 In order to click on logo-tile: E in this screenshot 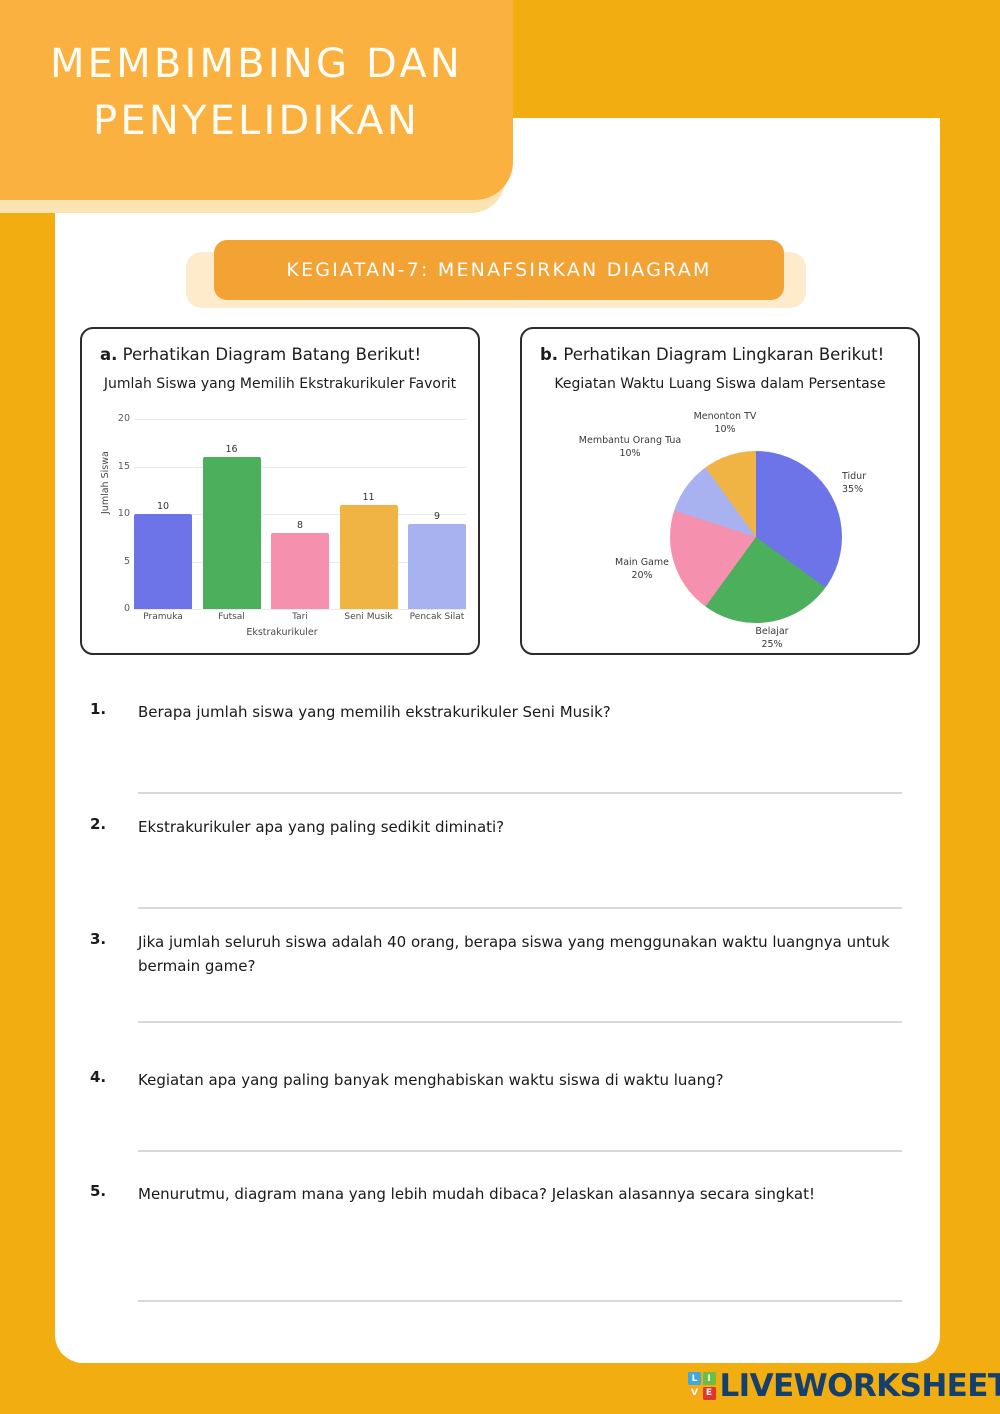, I will do `click(709, 1393)`.